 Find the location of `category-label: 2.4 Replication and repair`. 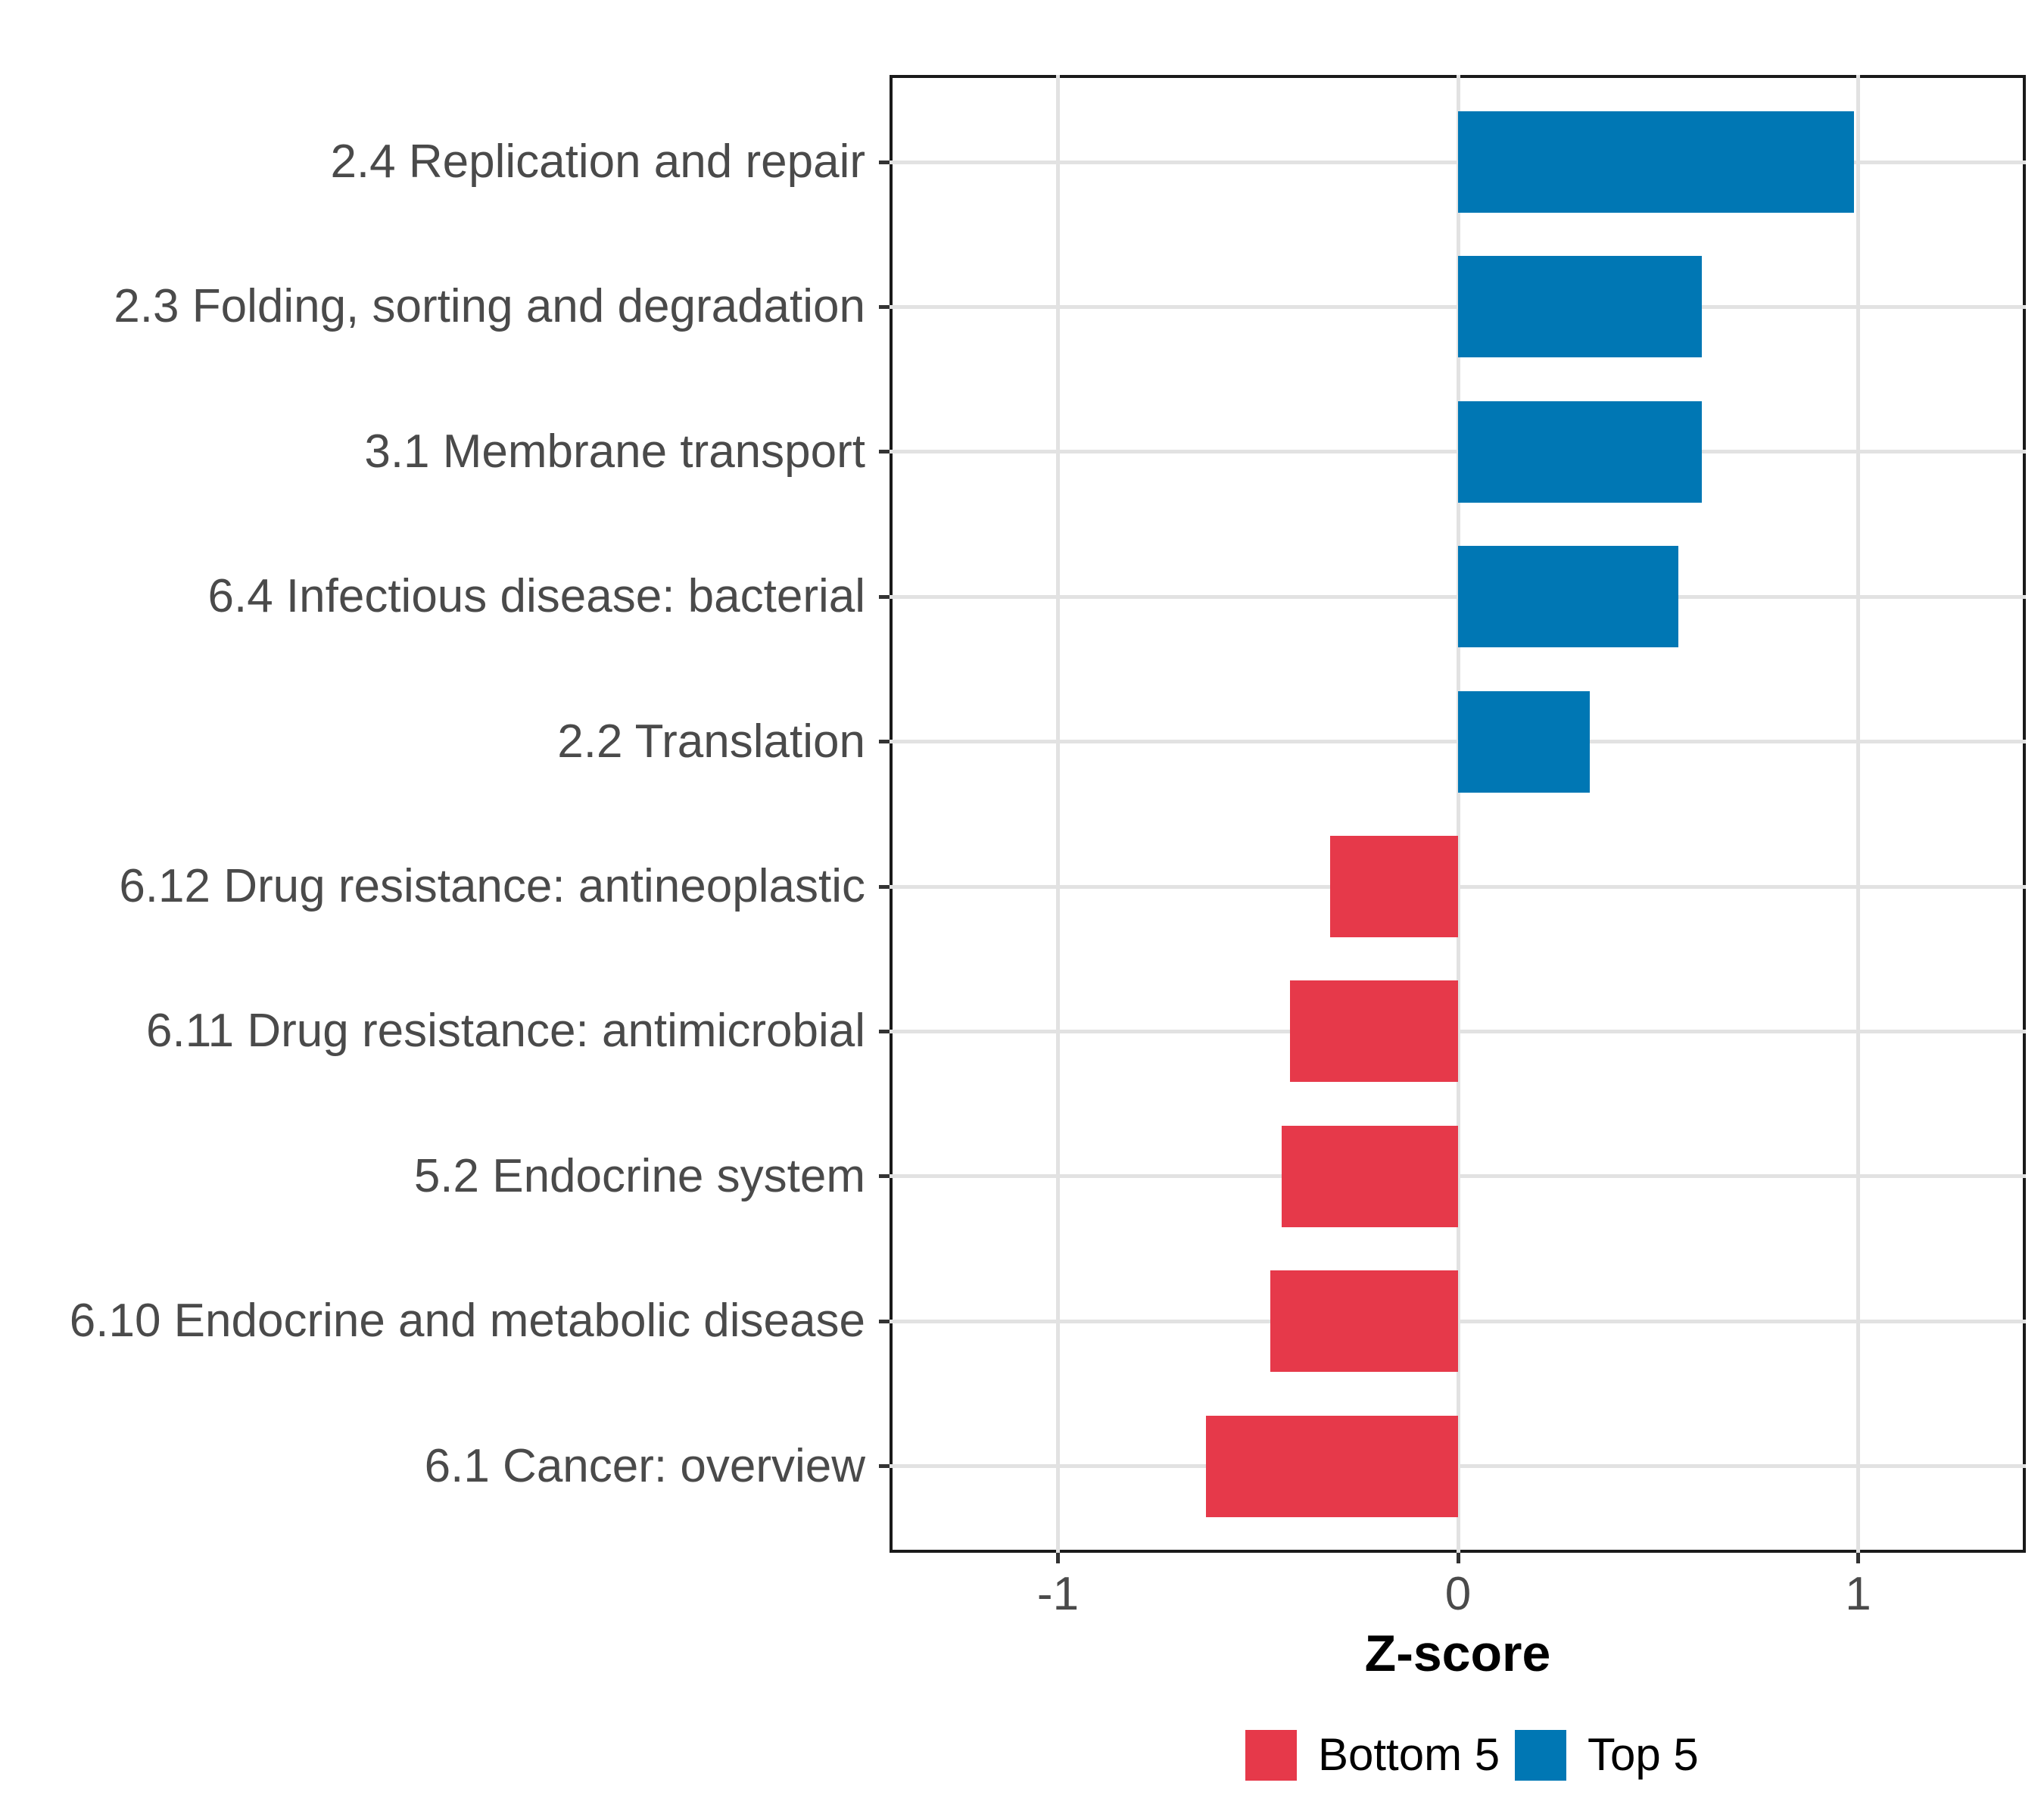

category-label: 2.4 Replication and repair is located at coordinates (597, 162).